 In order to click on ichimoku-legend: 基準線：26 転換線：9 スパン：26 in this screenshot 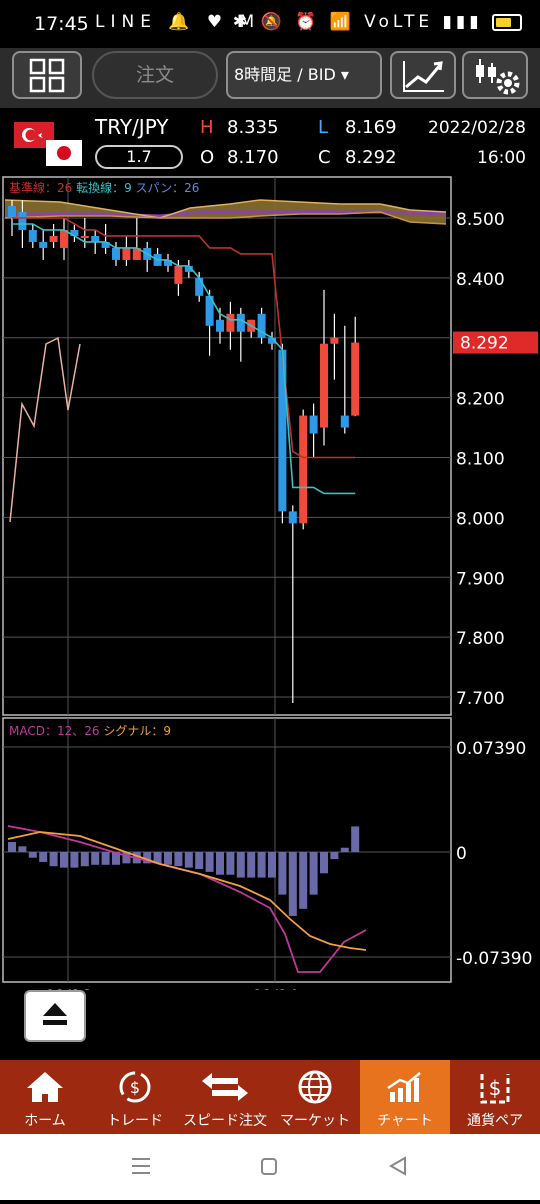, I will do `click(104, 187)`.